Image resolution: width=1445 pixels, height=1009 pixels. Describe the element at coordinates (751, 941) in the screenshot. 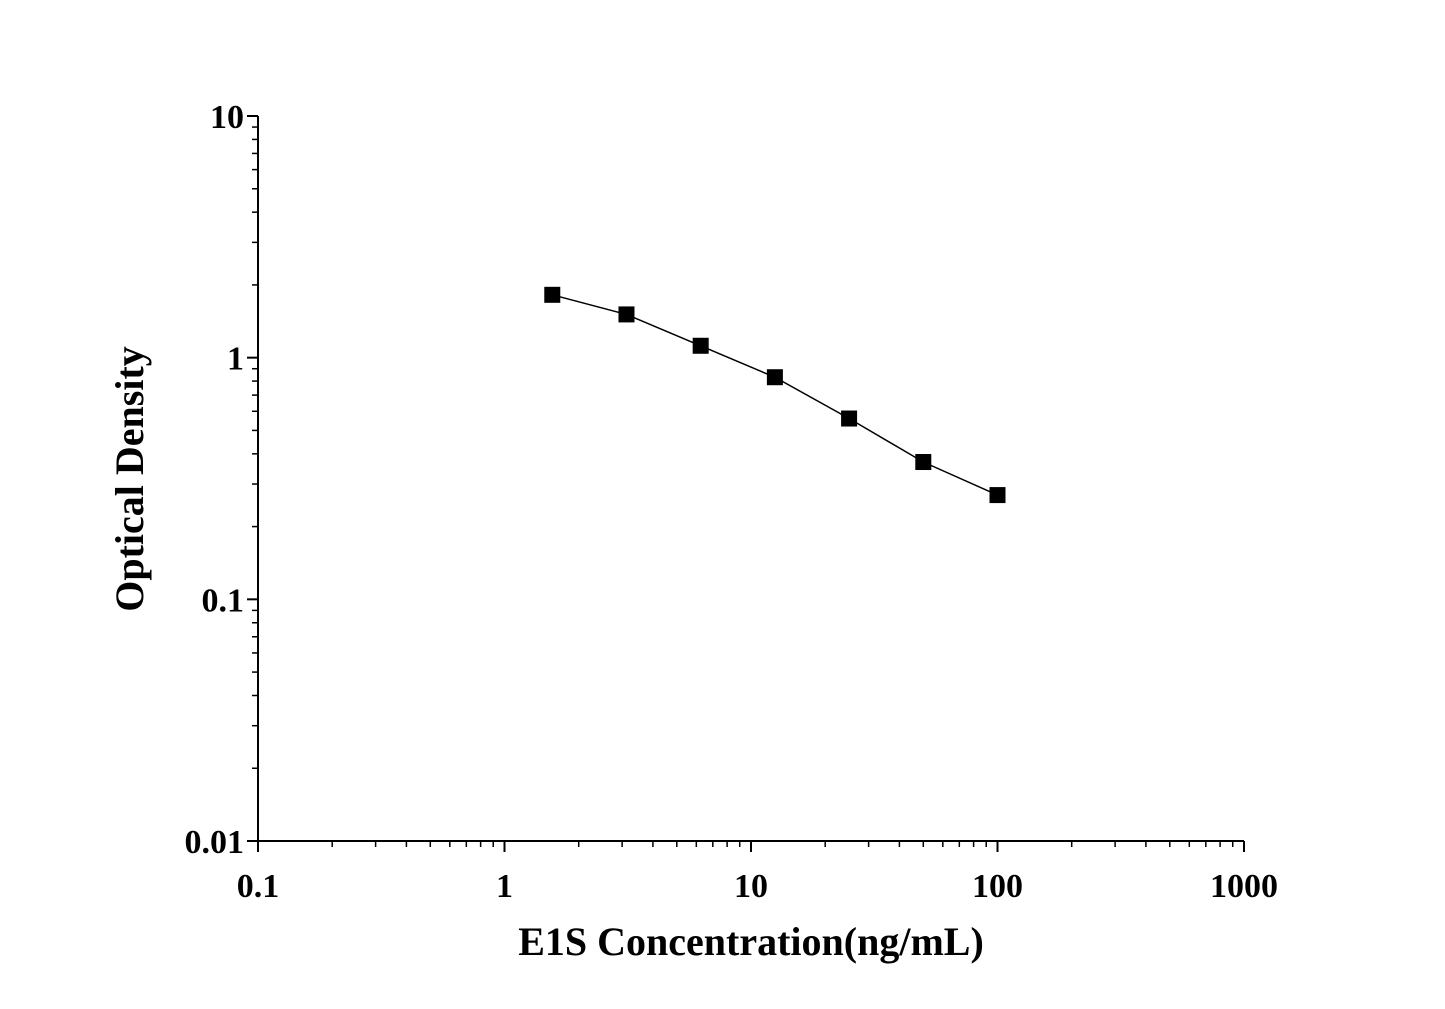

I see `x-axis-title: E1S Concentration(ng/mL)` at that location.